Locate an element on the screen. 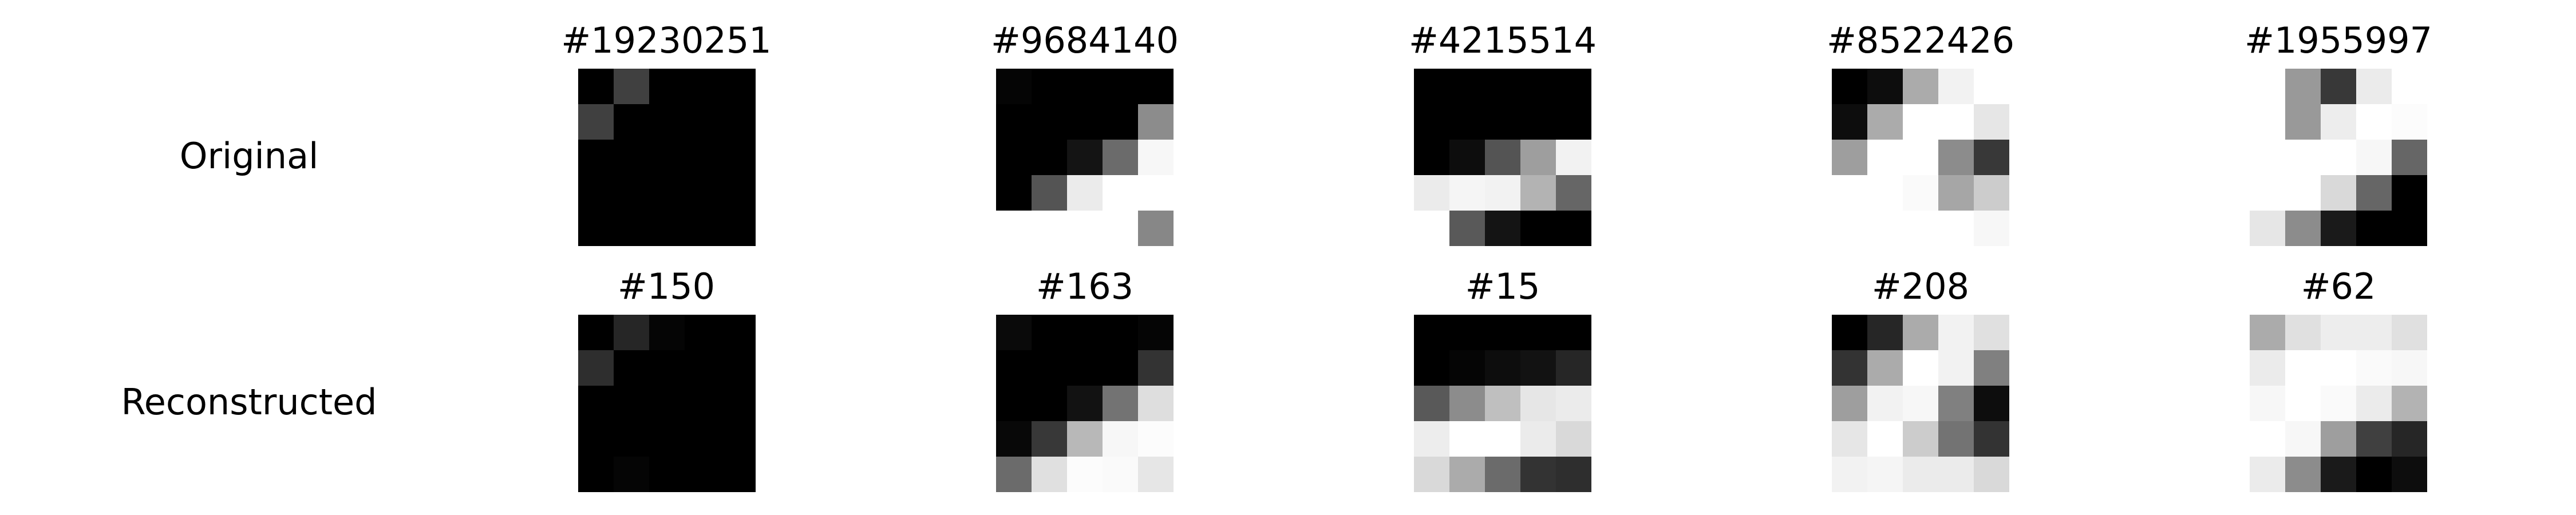 This screenshot has height=515, width=2576. panel-title-original-3: #4215514 is located at coordinates (1502, 40).